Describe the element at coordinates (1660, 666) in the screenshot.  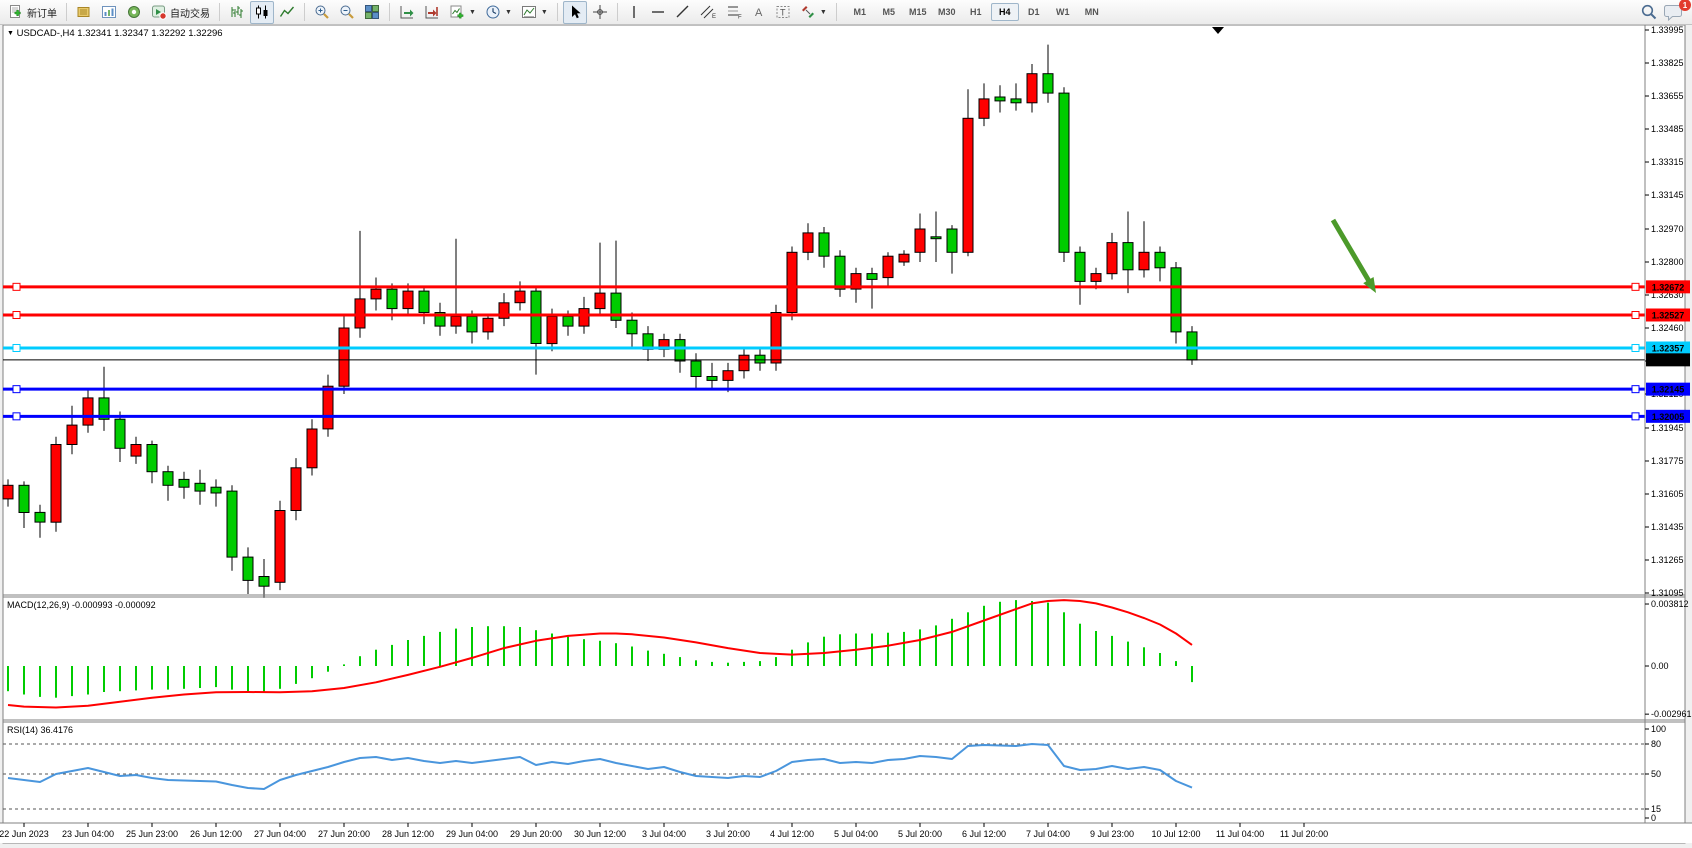
I see `macd-tick-label: 0.00` at that location.